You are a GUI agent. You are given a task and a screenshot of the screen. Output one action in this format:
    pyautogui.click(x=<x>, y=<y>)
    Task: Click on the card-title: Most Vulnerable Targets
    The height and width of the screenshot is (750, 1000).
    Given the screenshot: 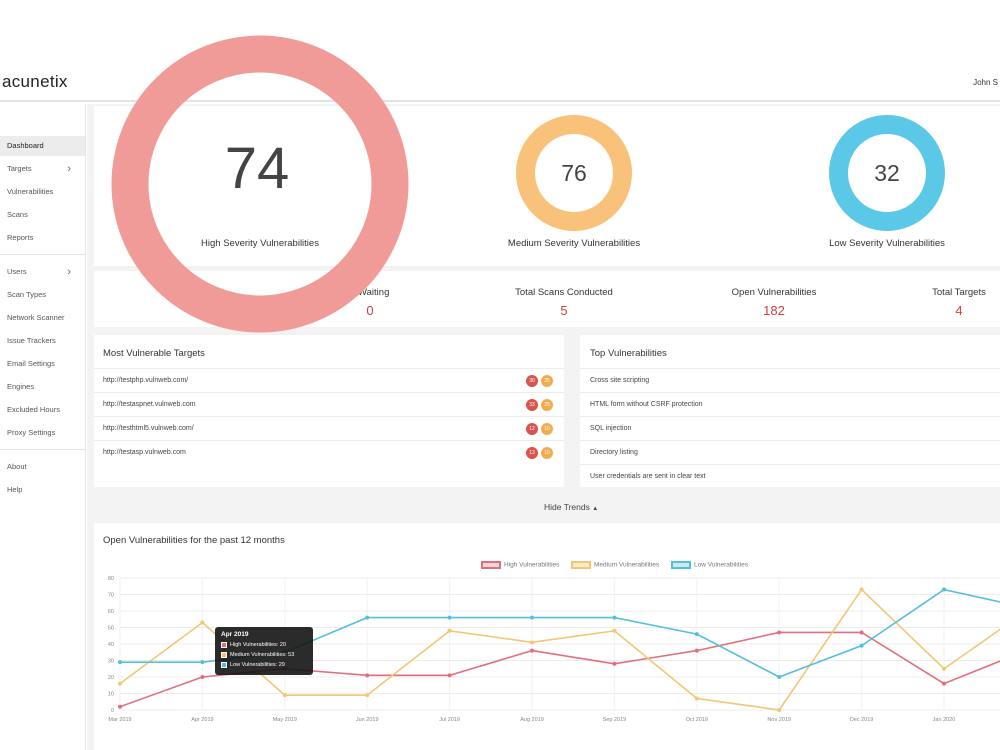 What is the action you would take?
    pyautogui.click(x=154, y=353)
    